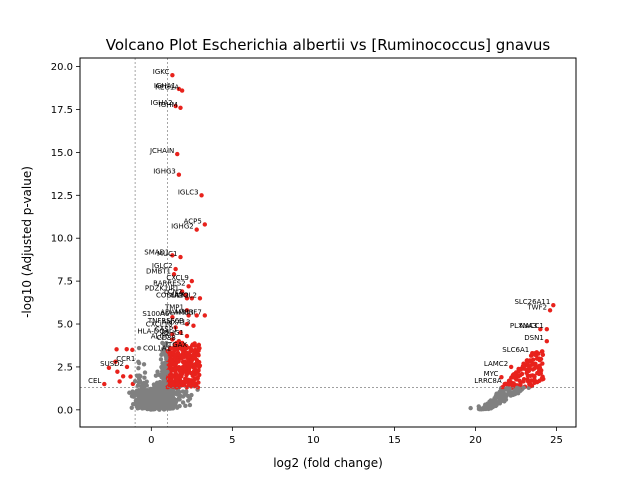 This screenshot has width=640, height=480. I want to click on point-label: TNFRSF6B, so click(165, 321).